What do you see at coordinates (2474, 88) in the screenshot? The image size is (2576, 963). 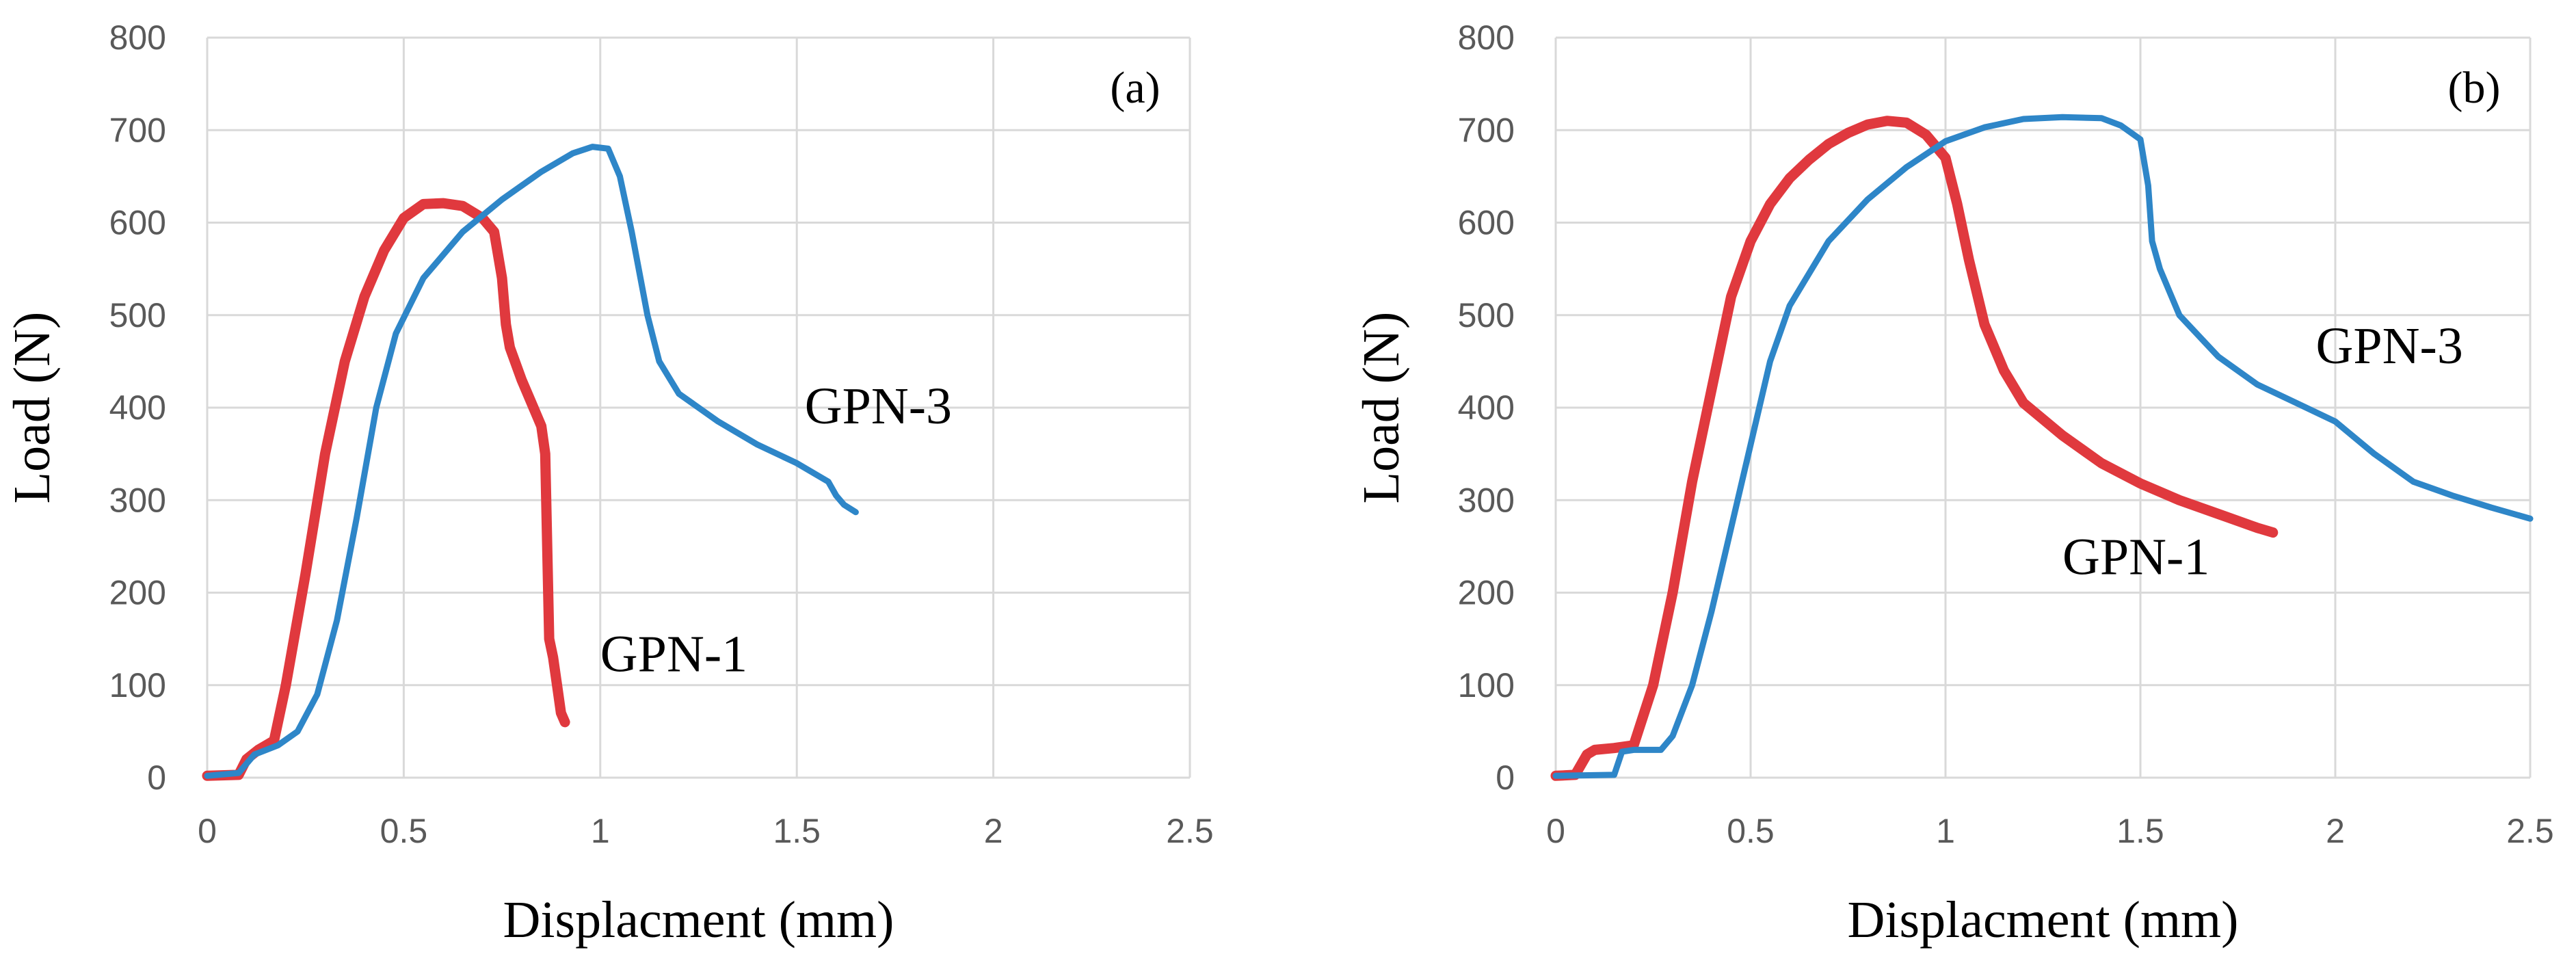 I see `panel-label: (b)` at bounding box center [2474, 88].